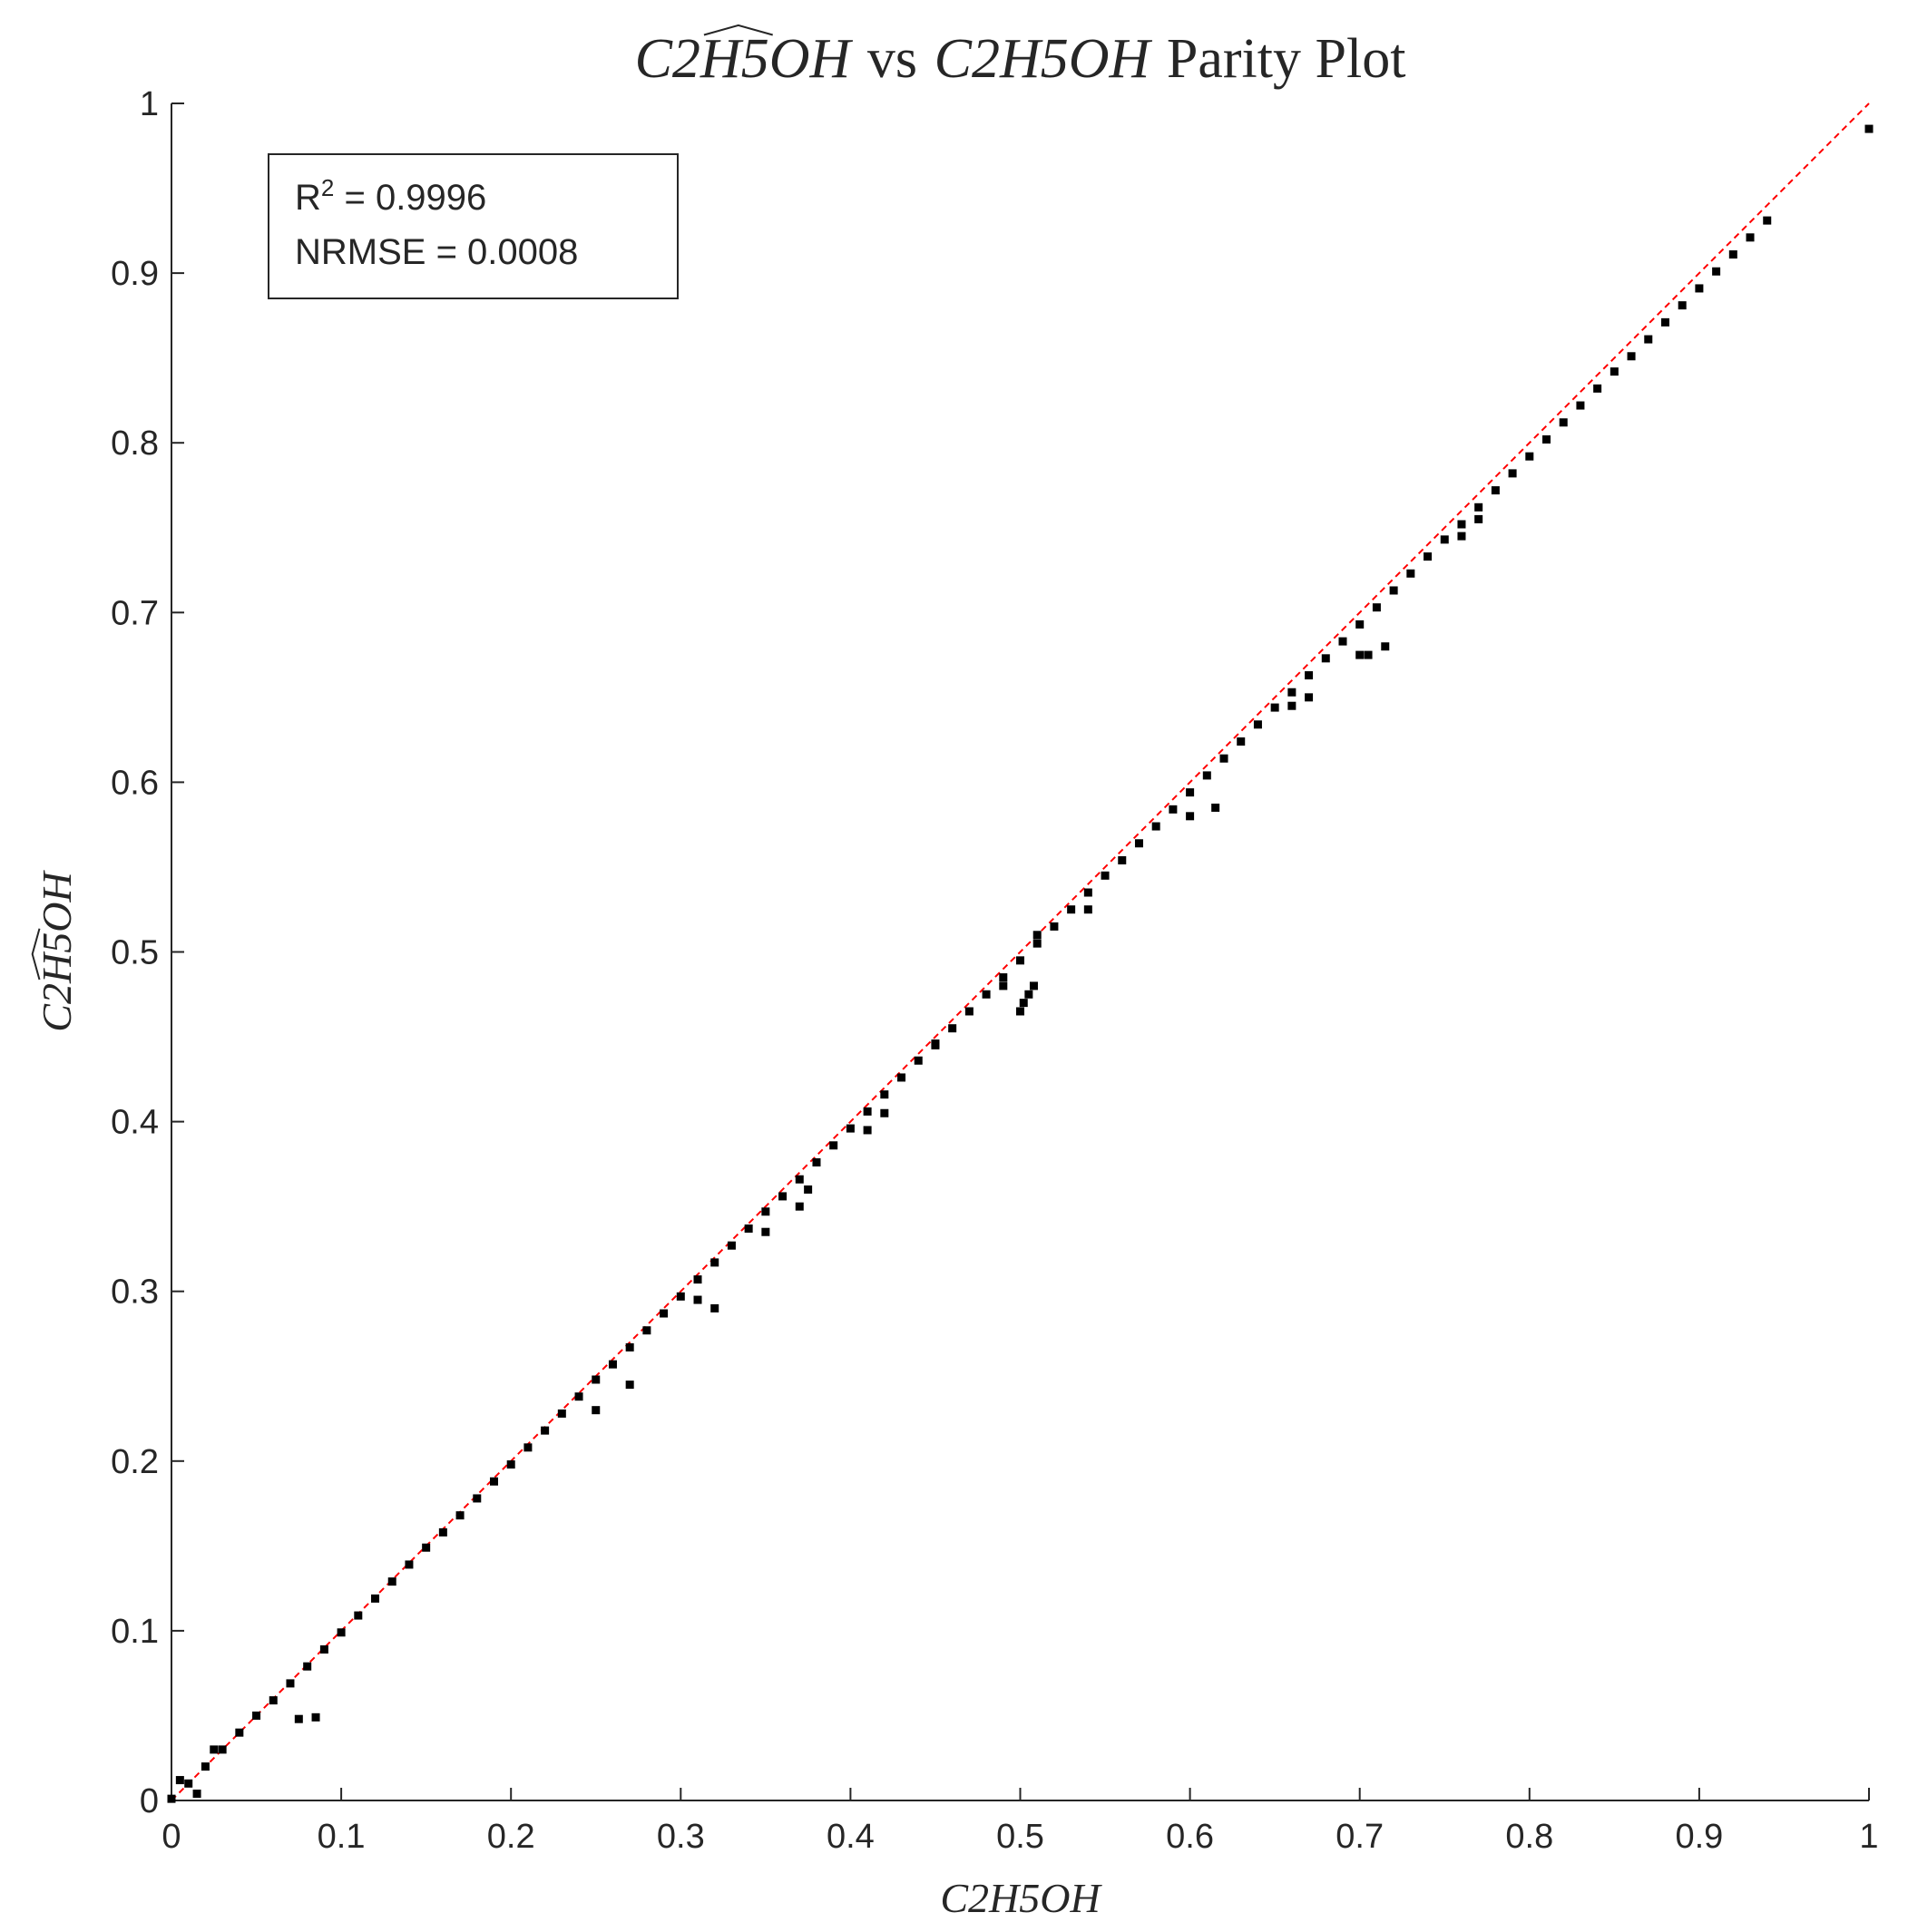 This screenshot has height=1932, width=1908. Describe the element at coordinates (149, 1801) in the screenshot. I see `y-tick-label: 0` at that location.